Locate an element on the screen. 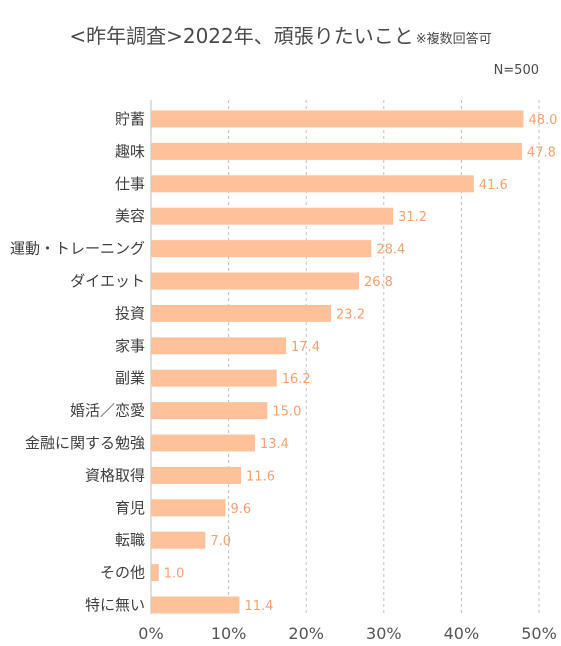 This screenshot has height=646, width=561. value-label: 31.2 is located at coordinates (412, 217).